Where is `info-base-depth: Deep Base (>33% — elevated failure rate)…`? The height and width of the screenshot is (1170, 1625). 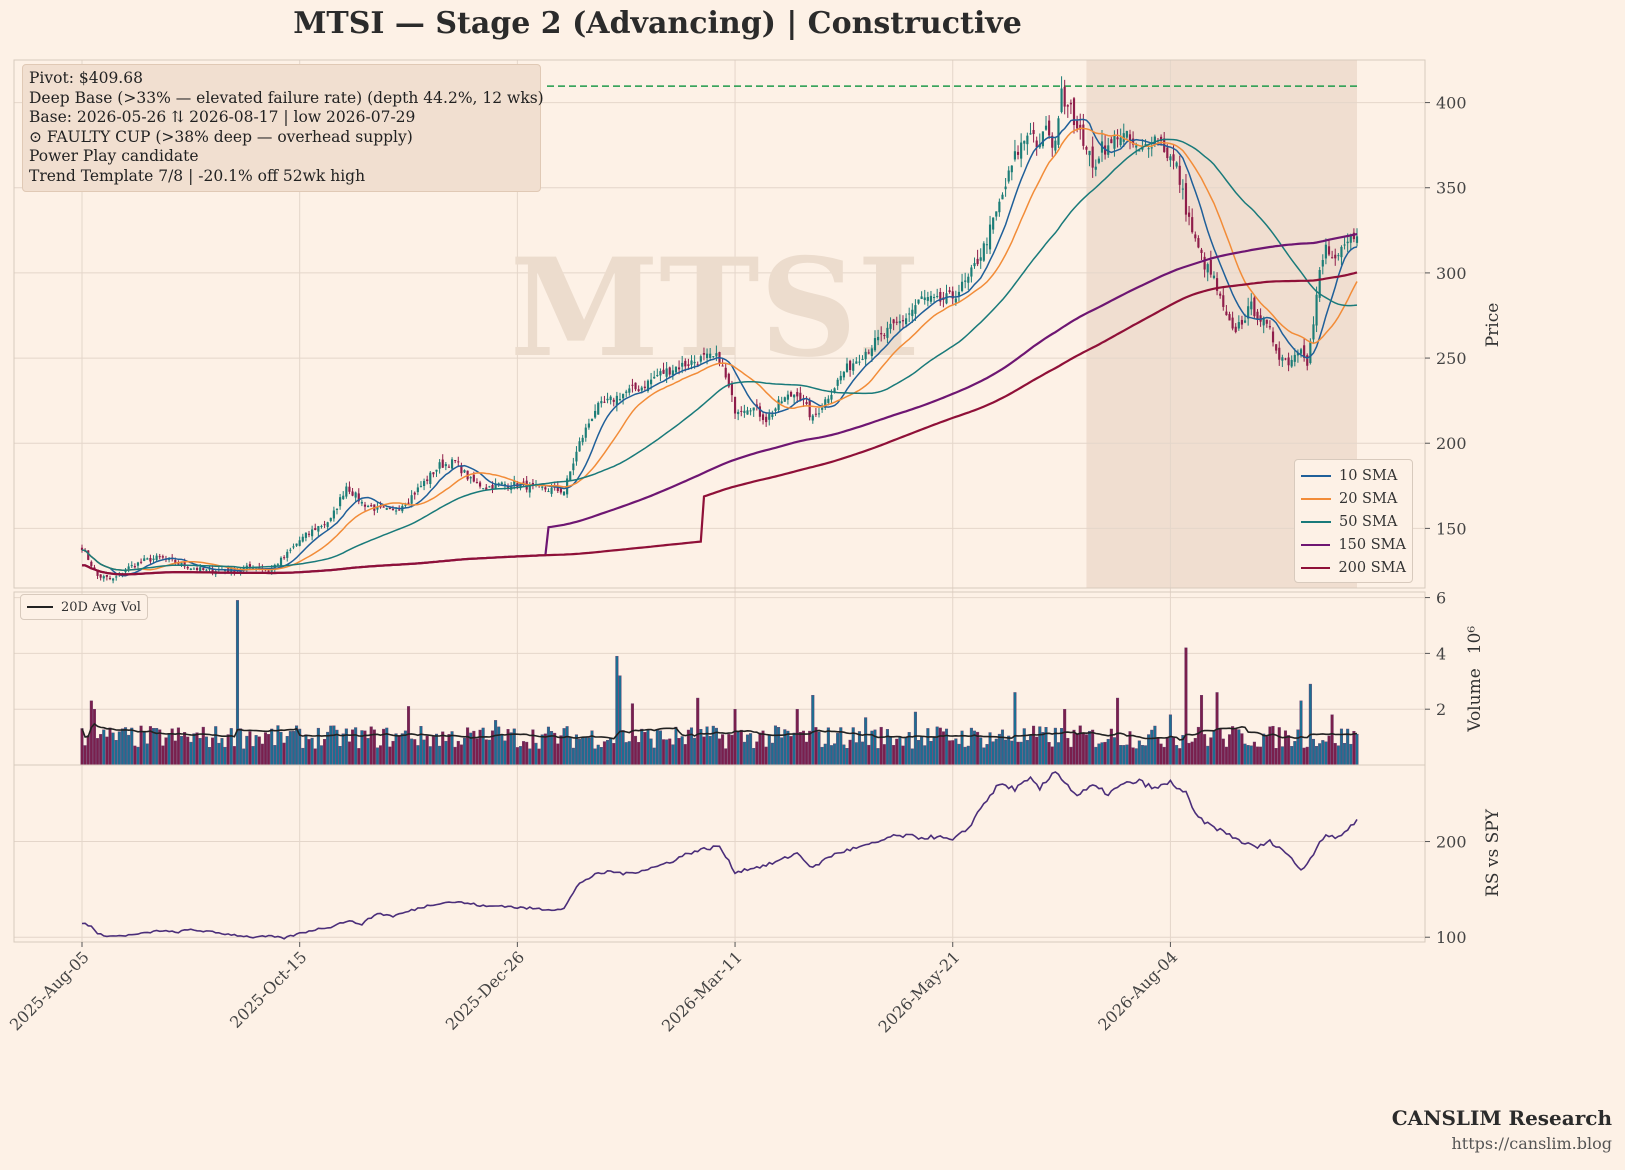 info-base-depth: Deep Base (>33% — elevated failure rate)… is located at coordinates (286, 97).